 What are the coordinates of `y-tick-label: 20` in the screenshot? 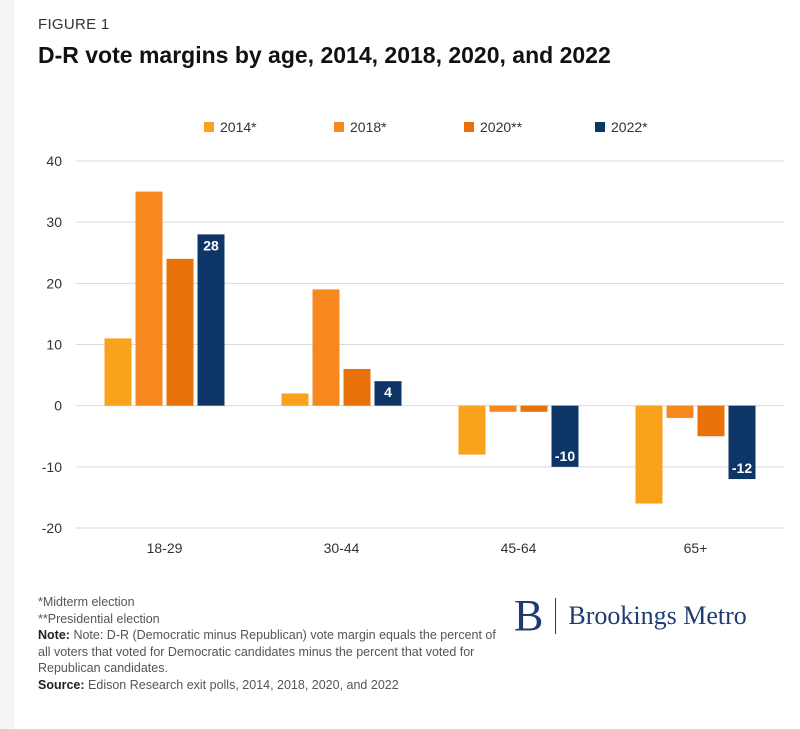 It's located at (54, 283).